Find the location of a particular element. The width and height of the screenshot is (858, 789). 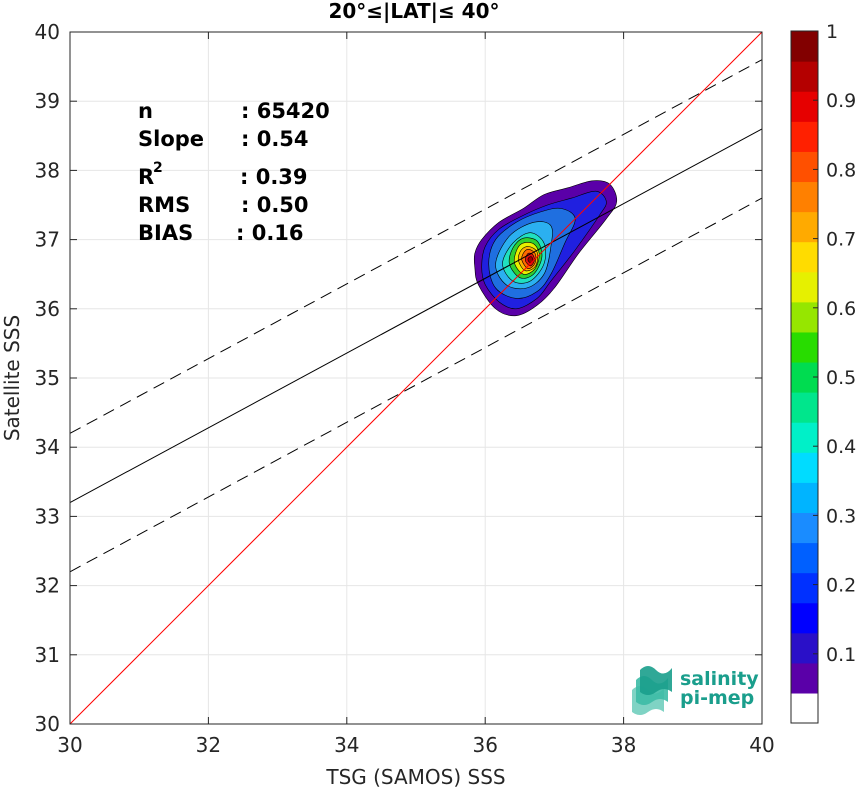

y-tick-label: 37 is located at coordinates (47, 240).